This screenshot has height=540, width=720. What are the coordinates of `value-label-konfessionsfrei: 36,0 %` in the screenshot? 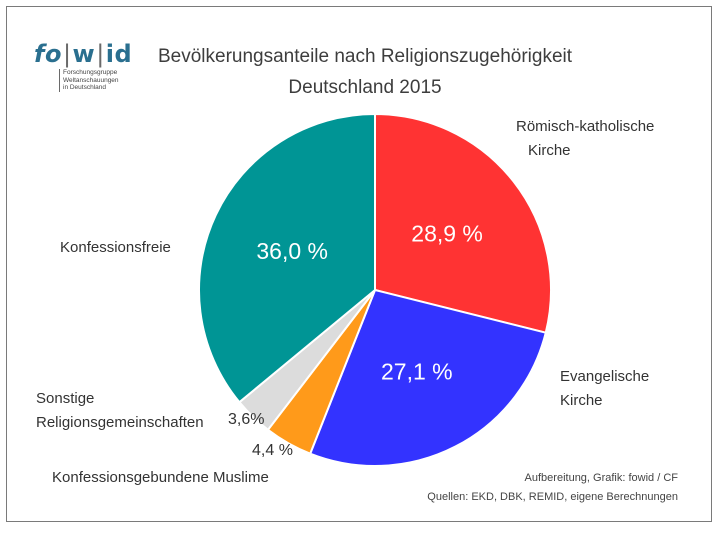 It's located at (292, 251).